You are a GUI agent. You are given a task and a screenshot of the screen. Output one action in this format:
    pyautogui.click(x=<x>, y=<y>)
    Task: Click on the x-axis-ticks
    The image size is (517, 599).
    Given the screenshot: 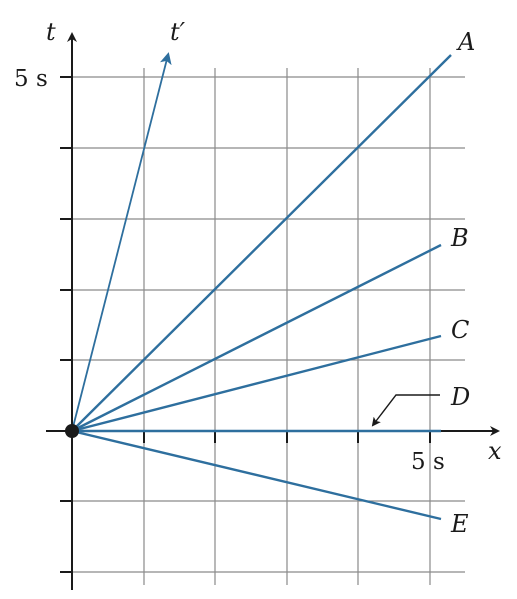 What is the action you would take?
    pyautogui.click(x=287, y=437)
    